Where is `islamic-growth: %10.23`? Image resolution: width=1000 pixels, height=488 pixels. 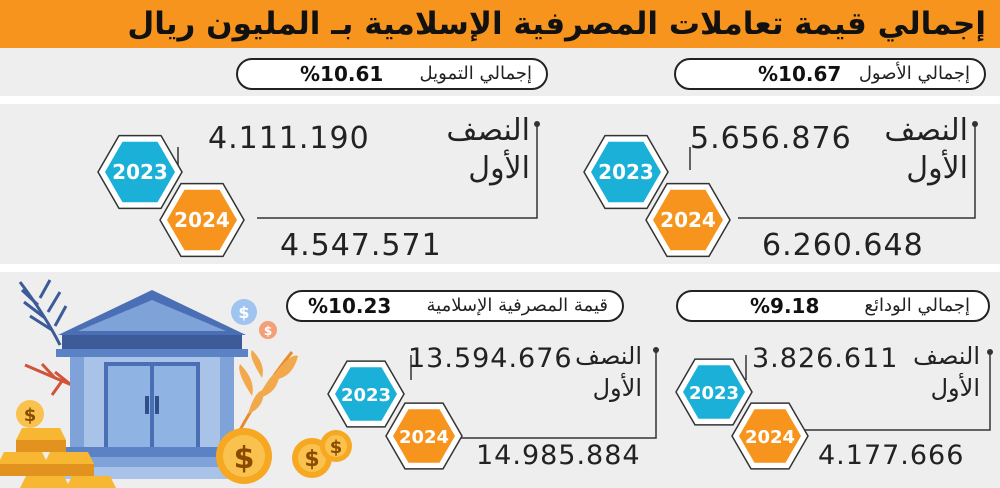 islamic-growth: %10.23 is located at coordinates (350, 306).